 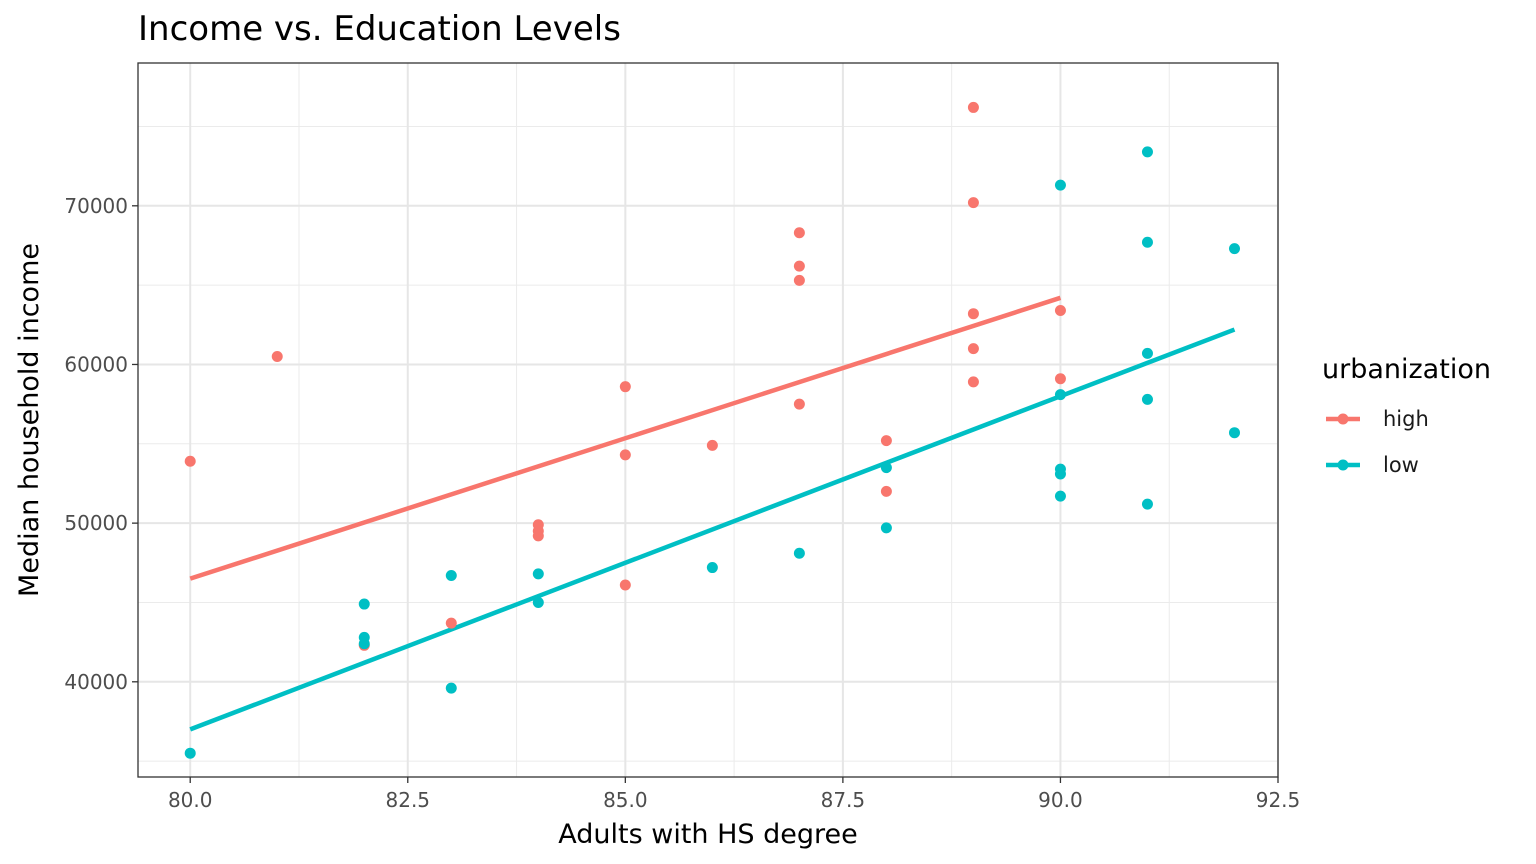 What do you see at coordinates (96, 364) in the screenshot?
I see `y-tick-label: 60000` at bounding box center [96, 364].